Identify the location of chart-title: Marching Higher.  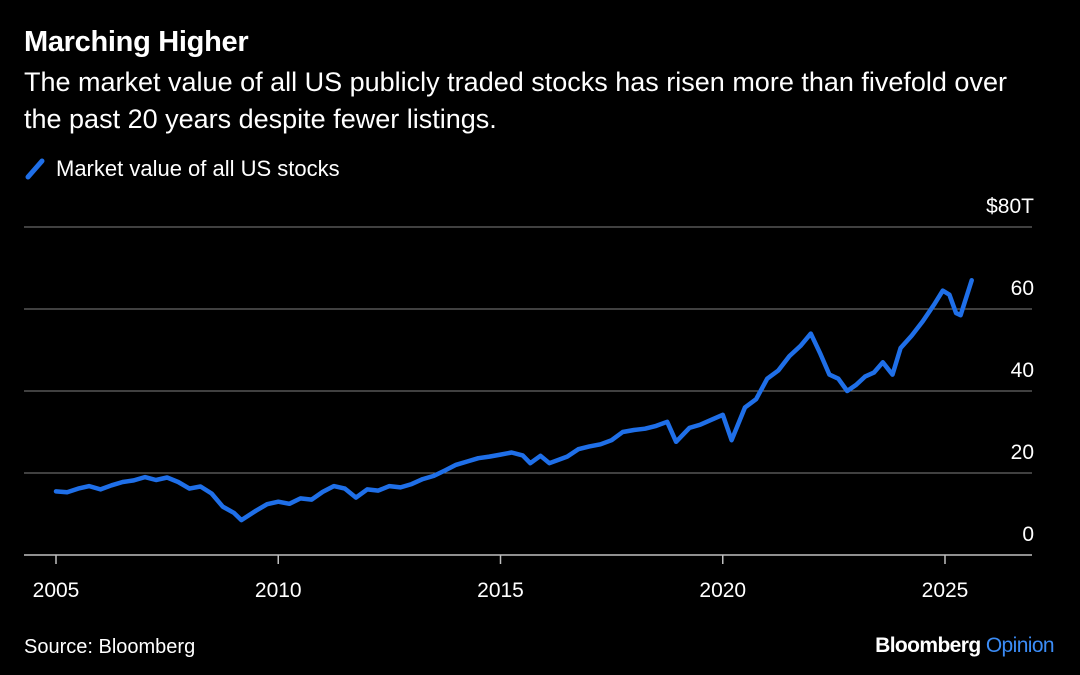
(136, 42).